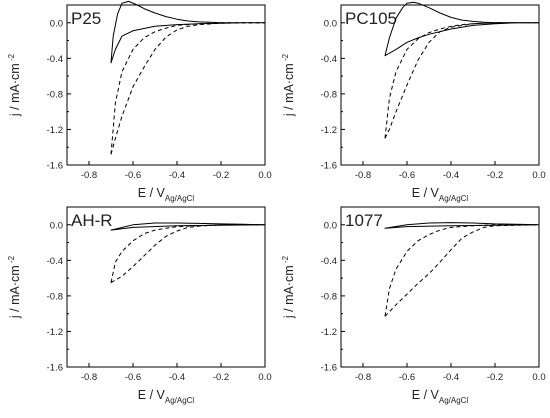 This screenshot has height=418, width=550. Describe the element at coordinates (364, 220) in the screenshot. I see `panel-label: 1077` at that location.